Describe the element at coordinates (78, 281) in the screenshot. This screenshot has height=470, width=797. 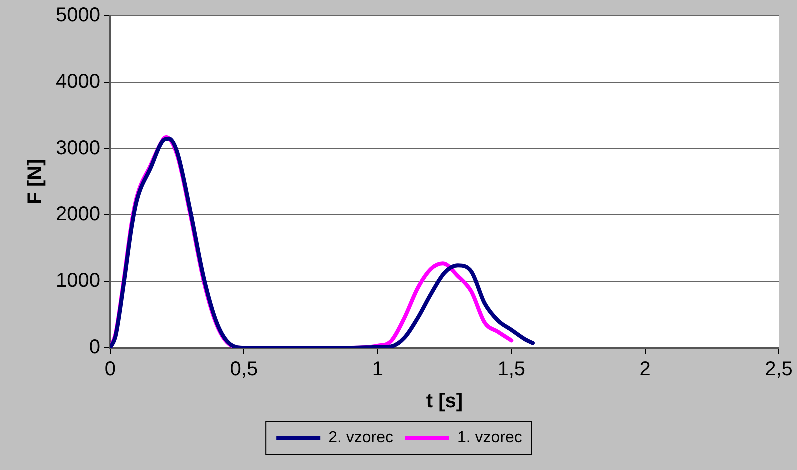
I see `y-tick-label: 1000` at that location.